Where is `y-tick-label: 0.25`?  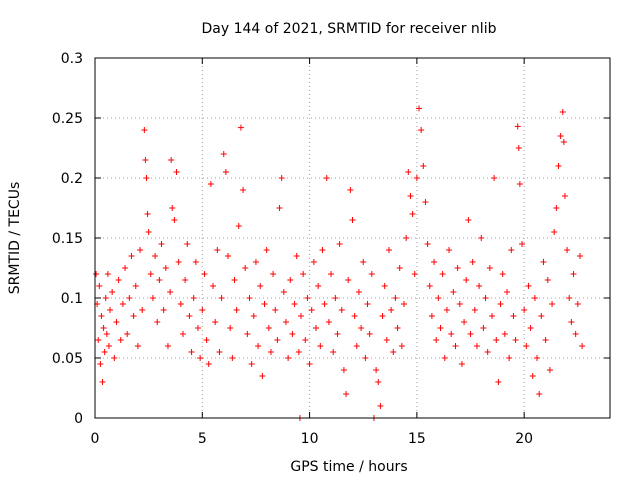
y-tick-label: 0.25 is located at coordinates (67, 119).